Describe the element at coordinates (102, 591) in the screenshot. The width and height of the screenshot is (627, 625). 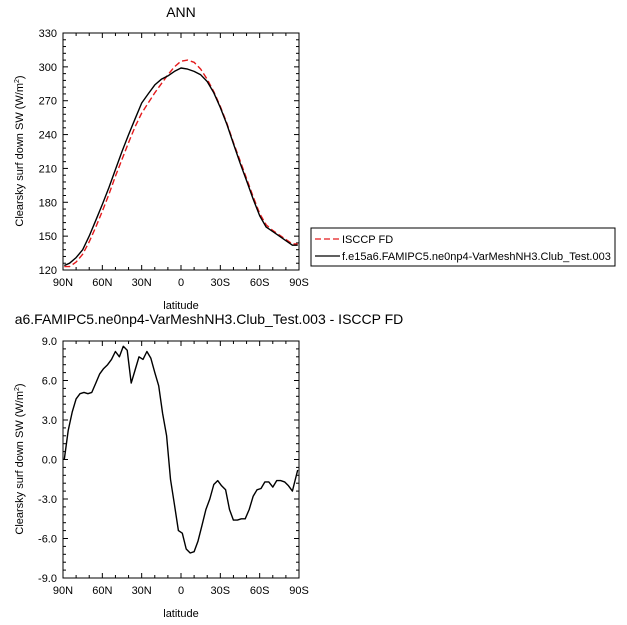
I see `bottom-x-tick-label: 60N` at that location.